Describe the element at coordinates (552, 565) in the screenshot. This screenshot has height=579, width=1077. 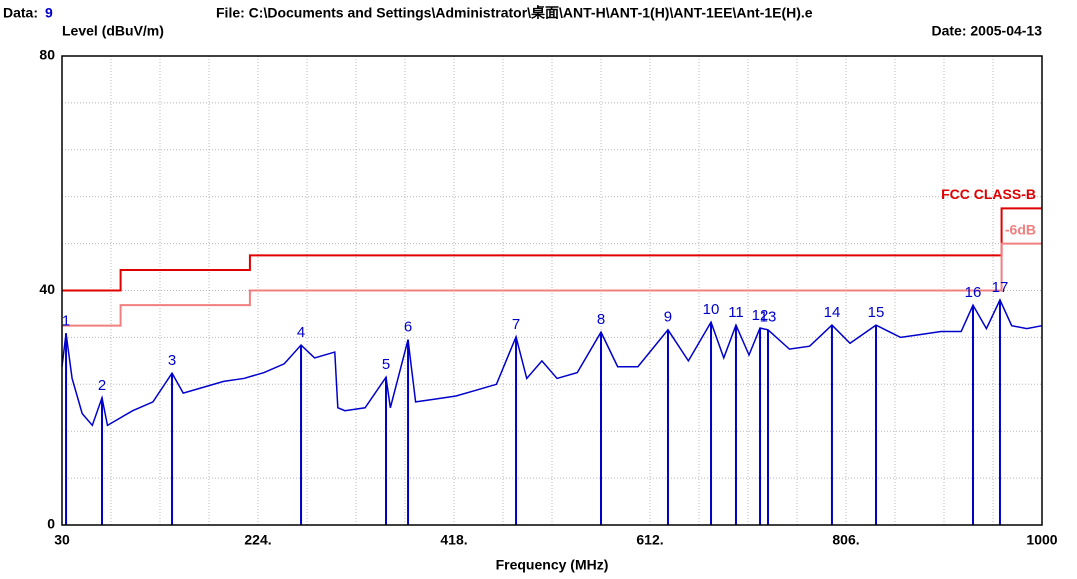
I see `x-axis-title: Frequency (MHz)` at that location.